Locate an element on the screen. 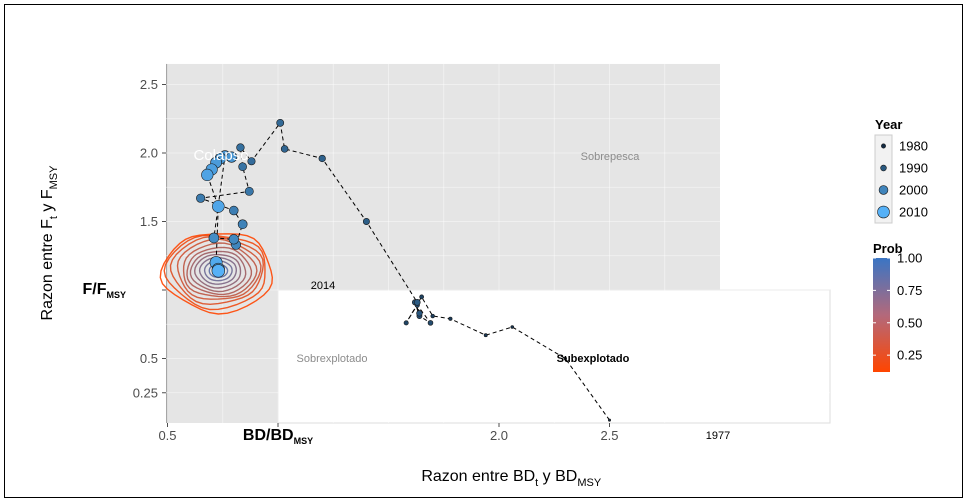 The height and width of the screenshot is (503, 969). zone-label-colapso: Colapso is located at coordinates (220, 155).